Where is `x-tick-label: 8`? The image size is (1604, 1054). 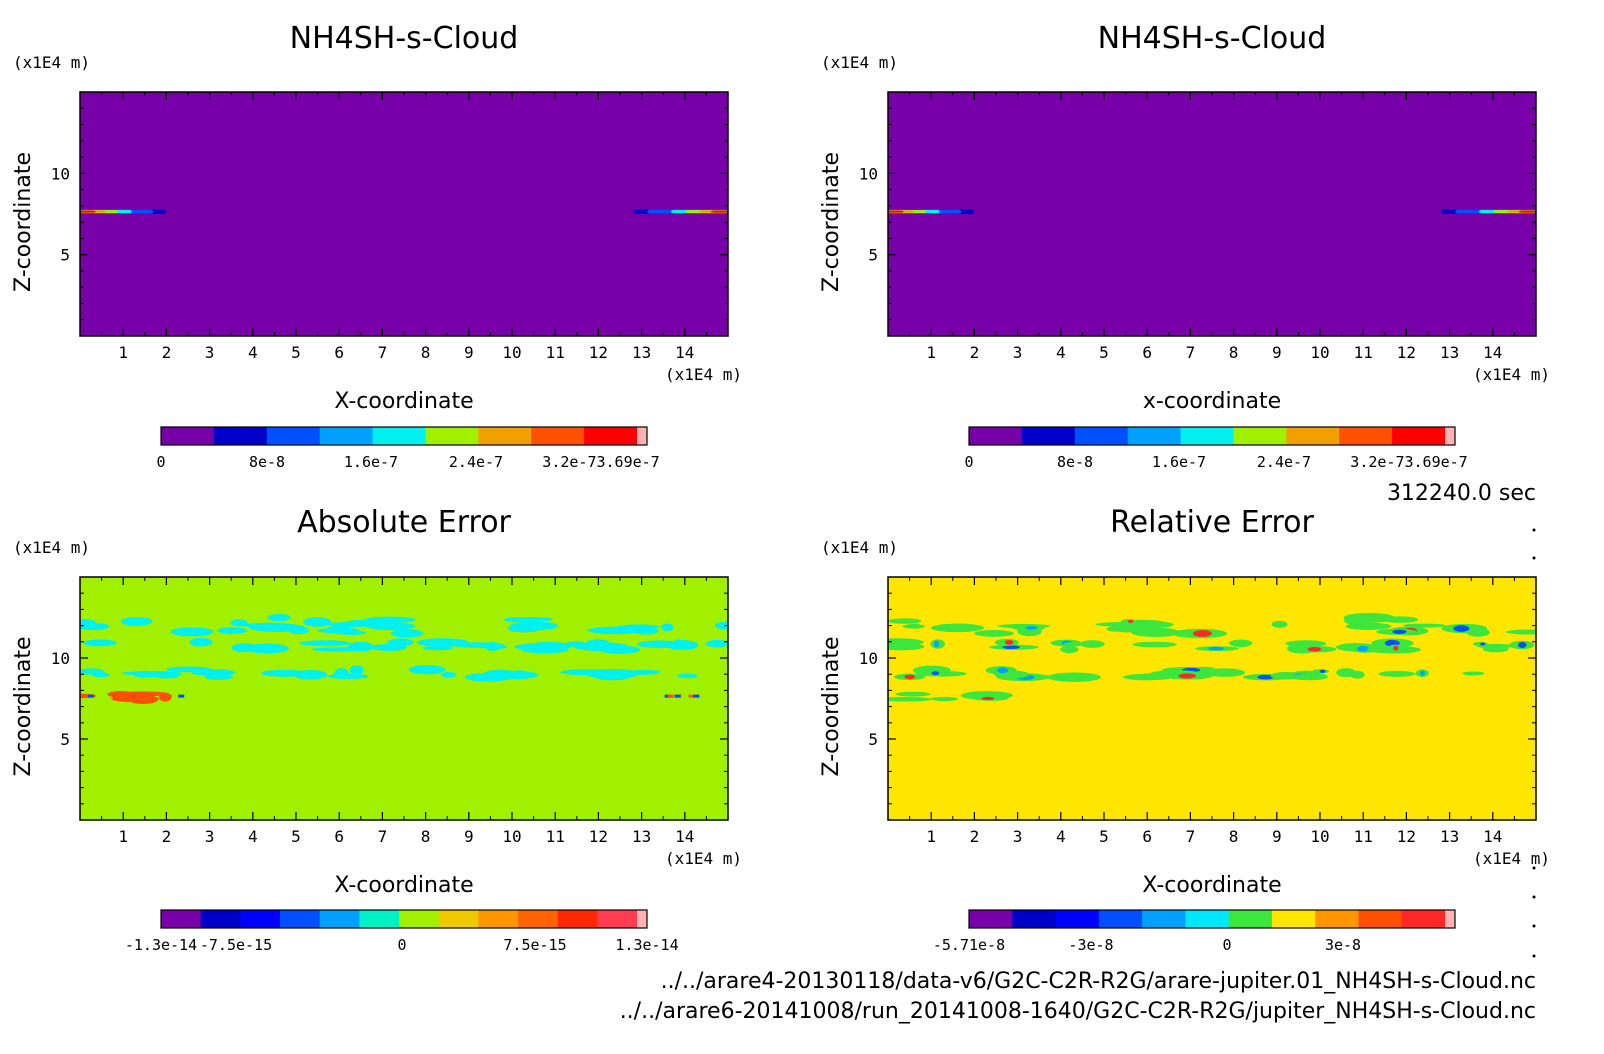 x-tick-label: 8 is located at coordinates (426, 352).